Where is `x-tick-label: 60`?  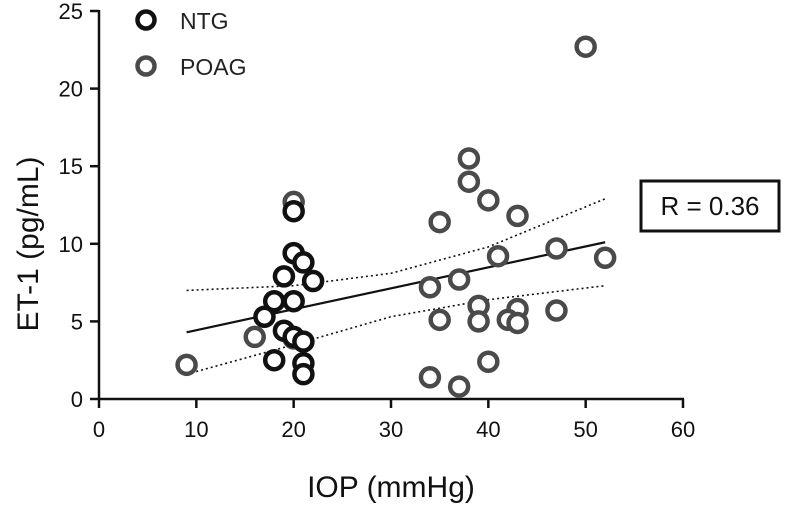
x-tick-label: 60 is located at coordinates (683, 429).